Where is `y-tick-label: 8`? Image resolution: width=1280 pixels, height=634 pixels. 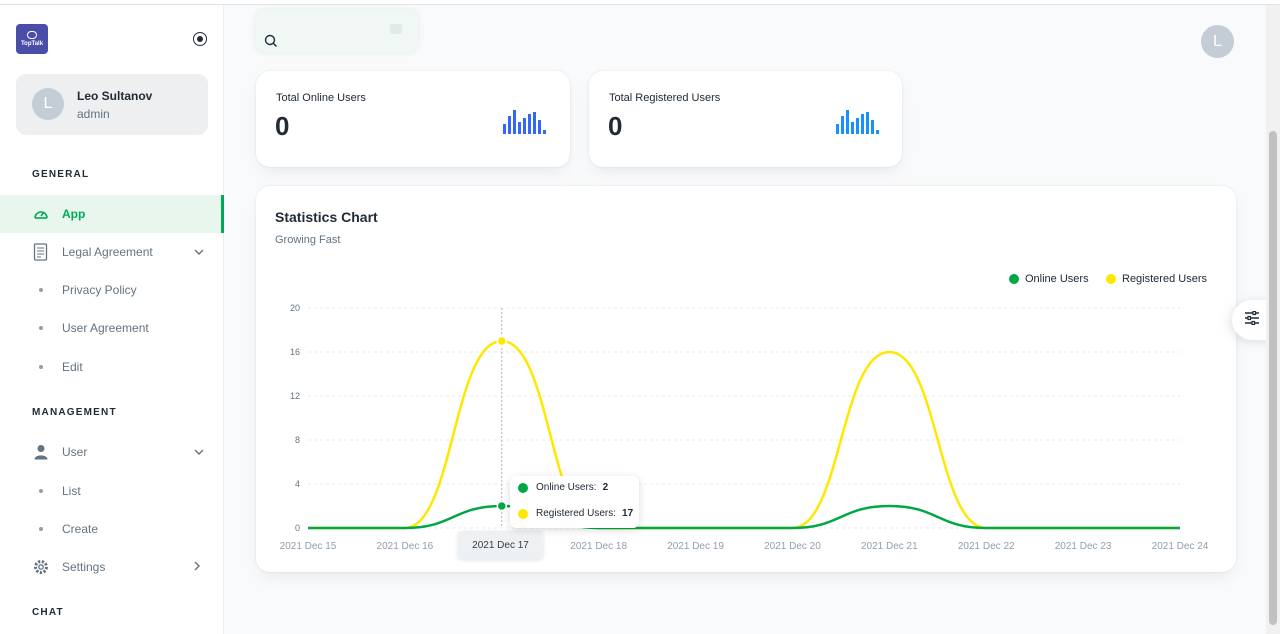 y-tick-label: 8 is located at coordinates (297, 440).